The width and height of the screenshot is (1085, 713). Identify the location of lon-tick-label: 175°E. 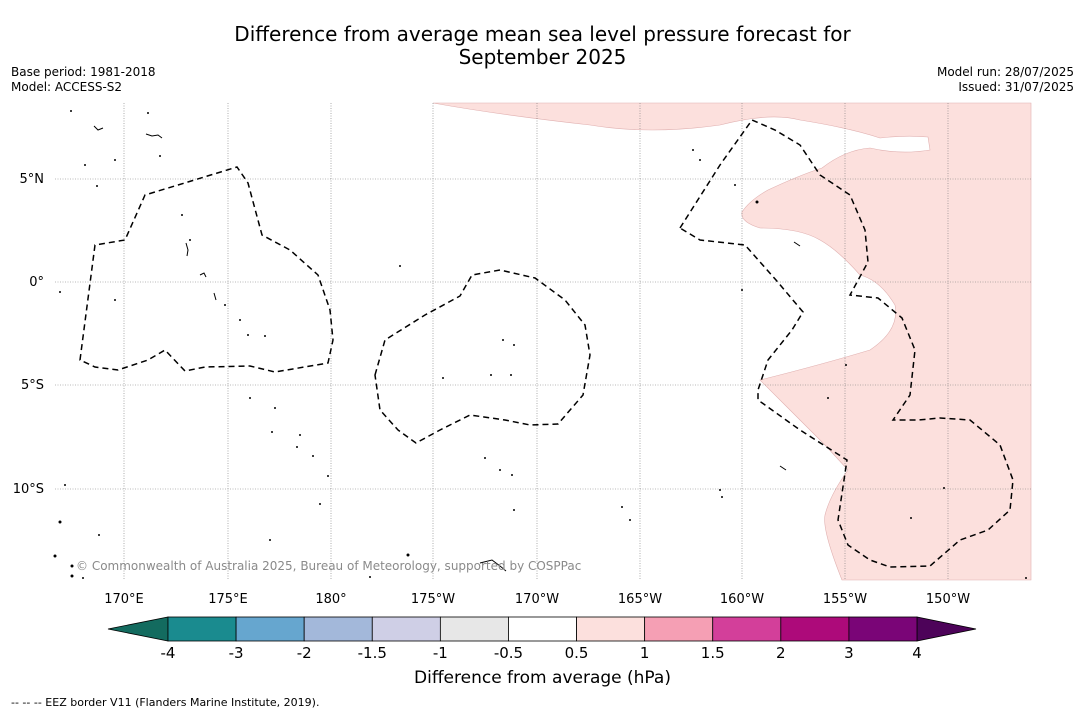
(228, 599).